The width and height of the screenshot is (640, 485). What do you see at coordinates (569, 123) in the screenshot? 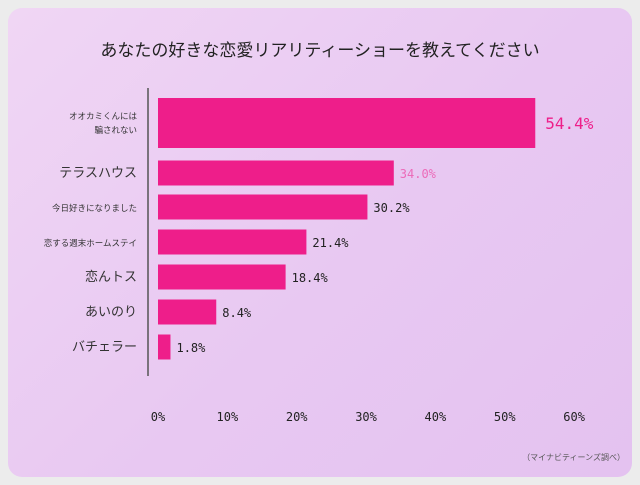
I see `value-label-0: 54.4%` at bounding box center [569, 123].